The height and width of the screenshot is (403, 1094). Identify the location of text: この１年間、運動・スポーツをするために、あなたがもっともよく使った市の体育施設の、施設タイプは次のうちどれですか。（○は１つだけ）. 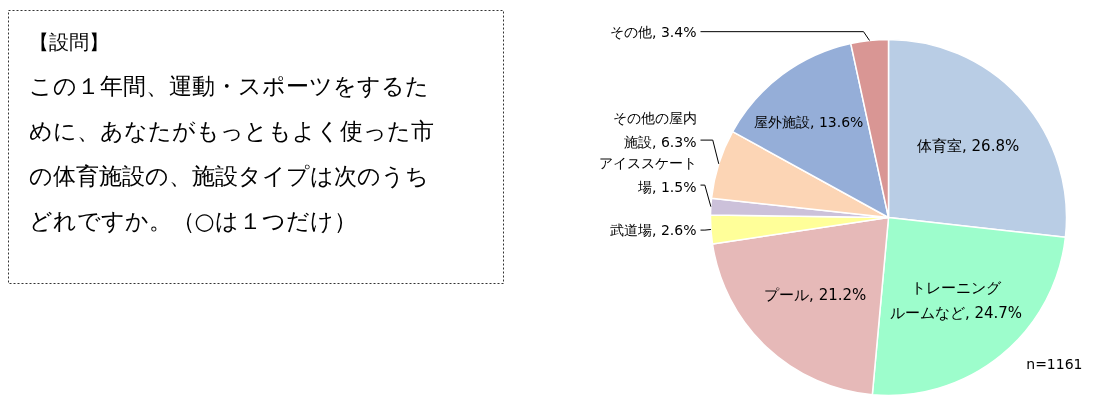
(231, 153).